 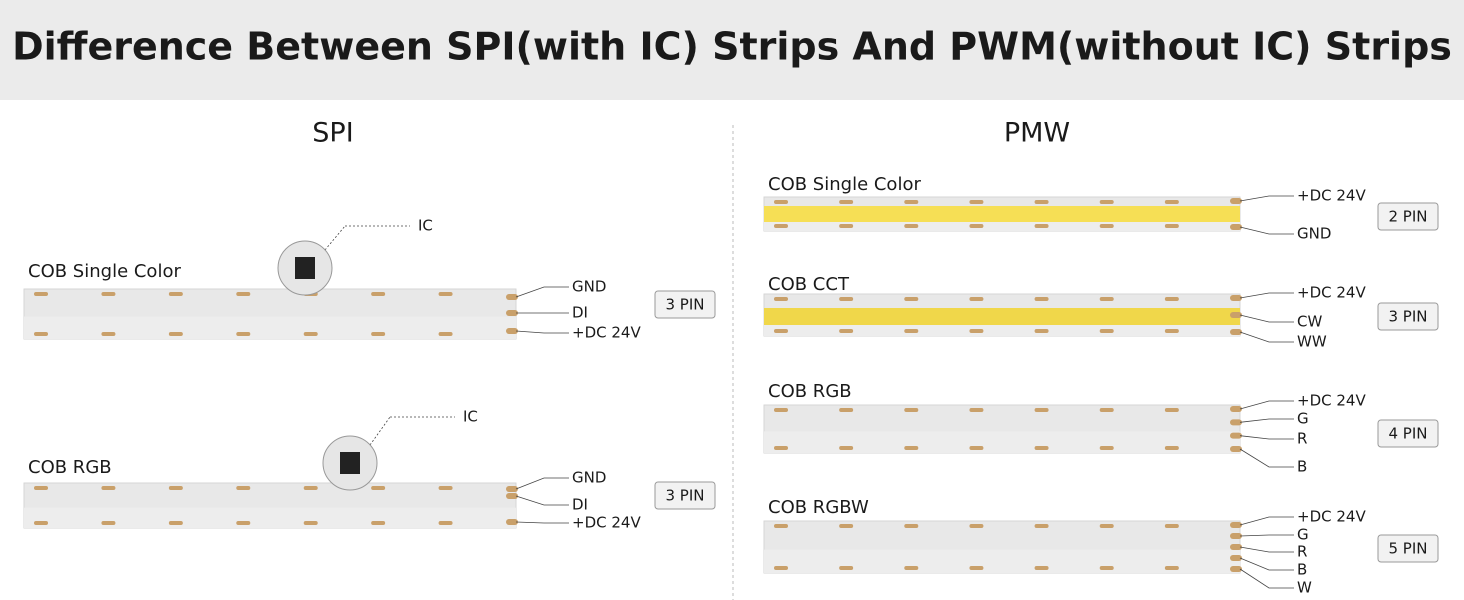 What do you see at coordinates (1407, 549) in the screenshot?
I see `pin-count: 5 PIN` at bounding box center [1407, 549].